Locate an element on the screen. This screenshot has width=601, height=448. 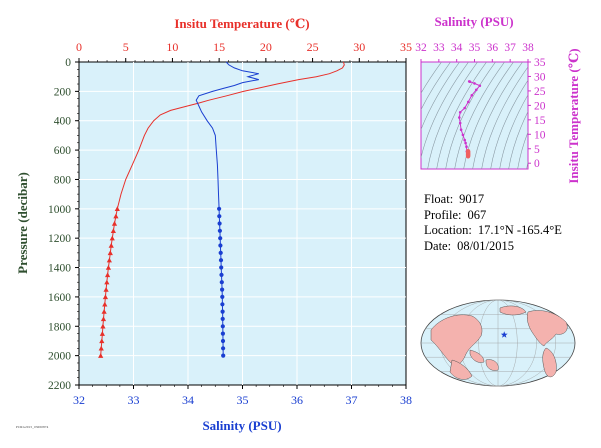
ts-density-contours is located at coordinates (474, 115).